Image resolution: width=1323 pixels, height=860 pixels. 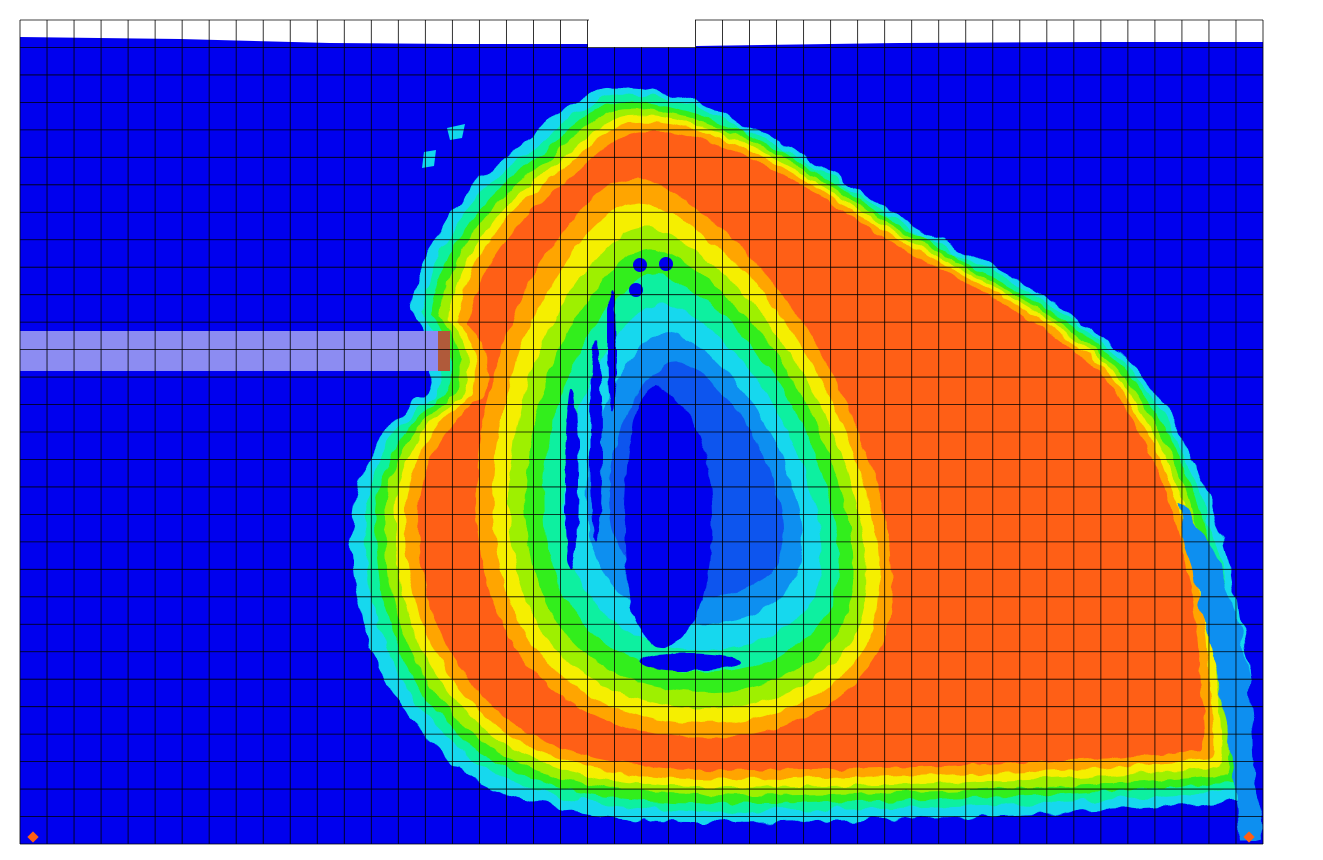 What do you see at coordinates (1221, 670) in the screenshot?
I see `fringe-lower-right` at bounding box center [1221, 670].